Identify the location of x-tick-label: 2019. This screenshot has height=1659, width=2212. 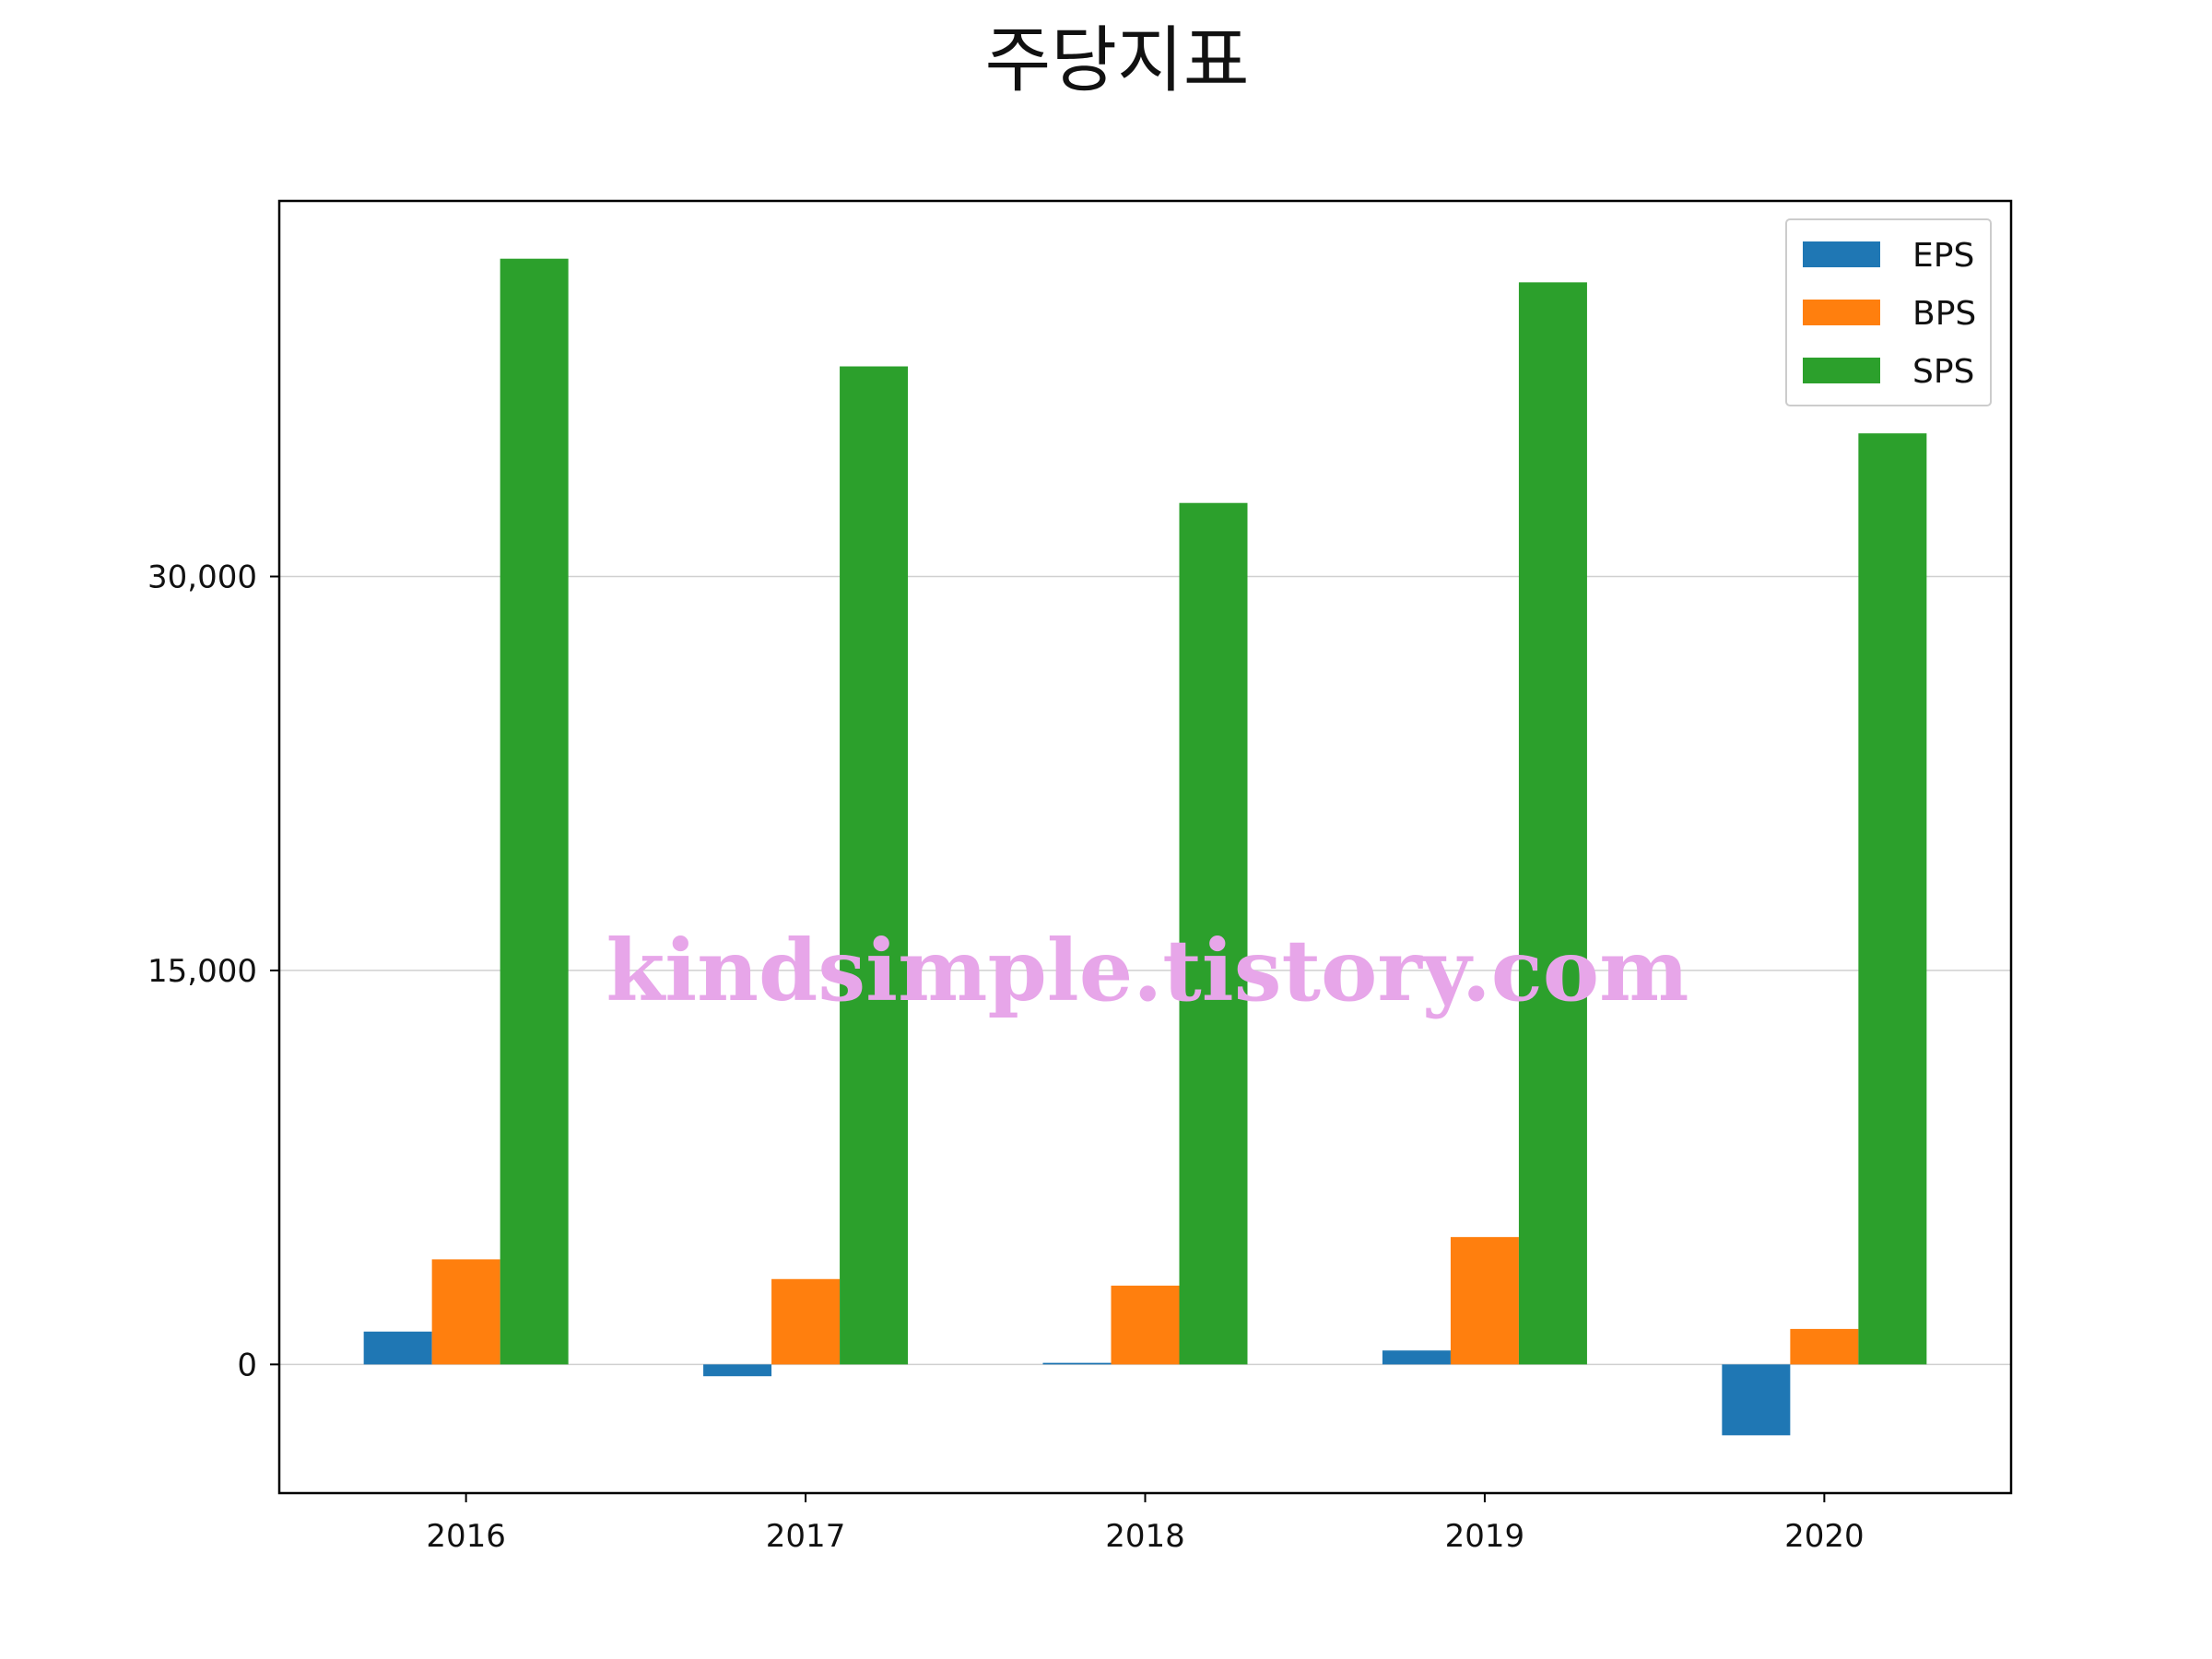
(1485, 1536).